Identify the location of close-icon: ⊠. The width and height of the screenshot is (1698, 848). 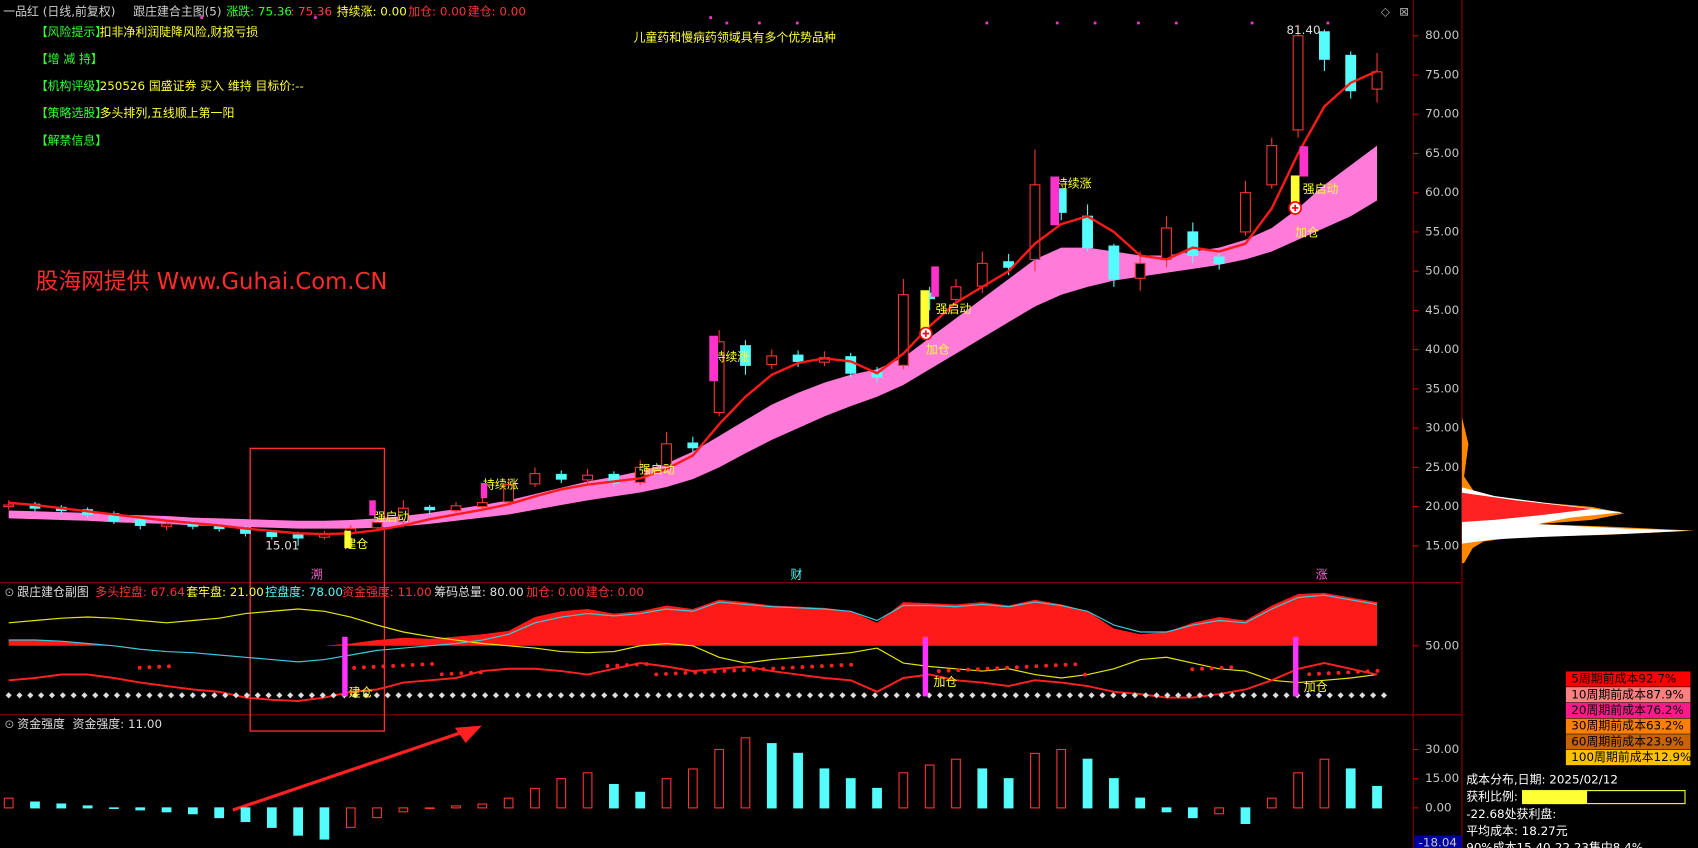
(1404, 11).